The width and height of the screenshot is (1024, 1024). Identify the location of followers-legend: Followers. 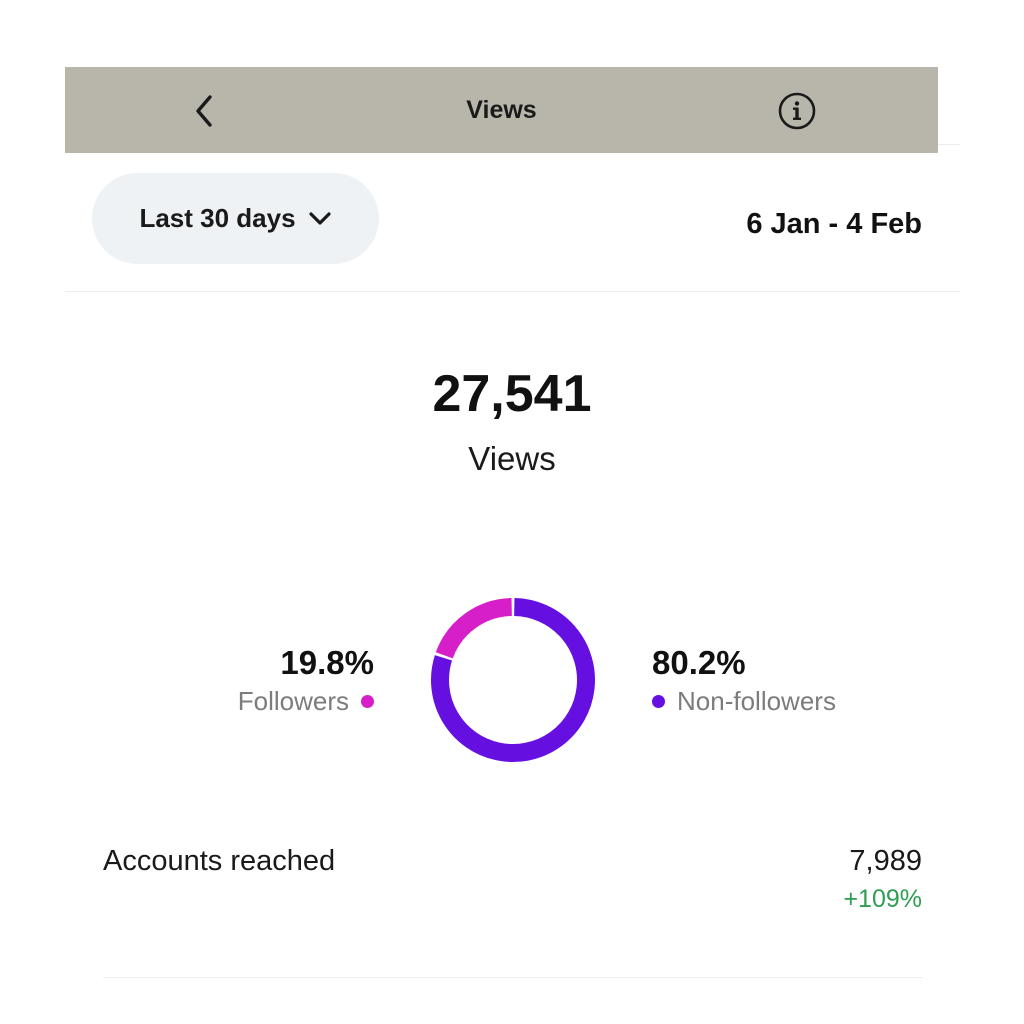
(306, 701).